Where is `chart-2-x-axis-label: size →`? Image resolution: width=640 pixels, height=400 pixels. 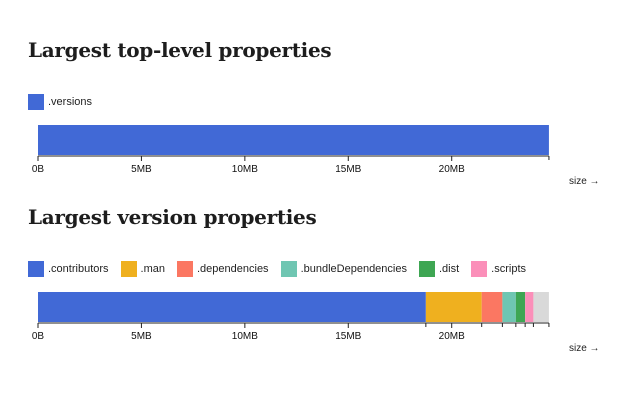 chart-2-x-axis-label: size → is located at coordinates (584, 348).